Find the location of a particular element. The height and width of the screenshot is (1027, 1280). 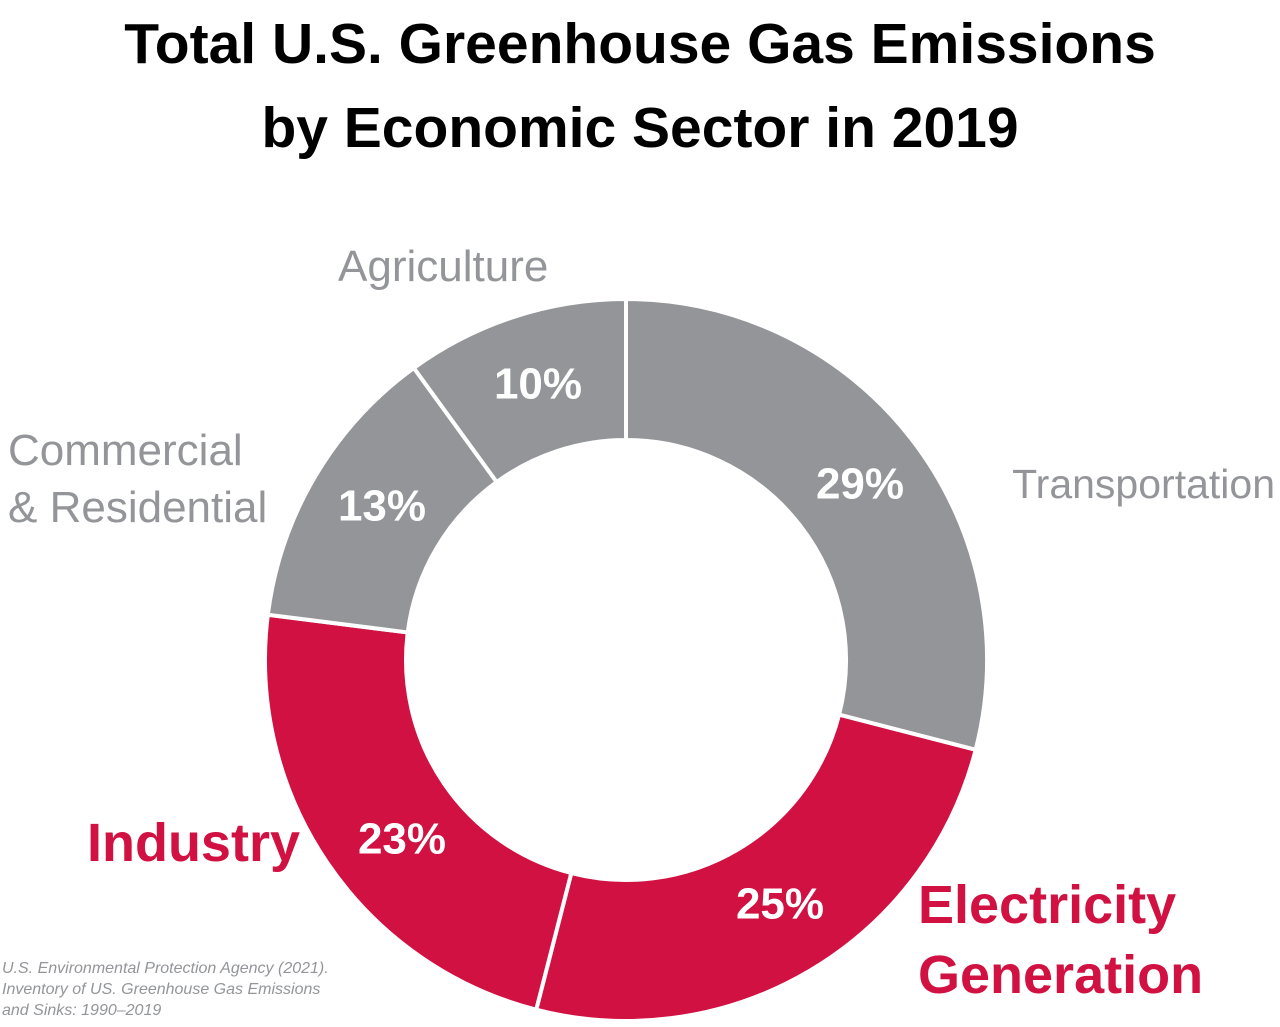

value-label: 25% is located at coordinates (780, 904).